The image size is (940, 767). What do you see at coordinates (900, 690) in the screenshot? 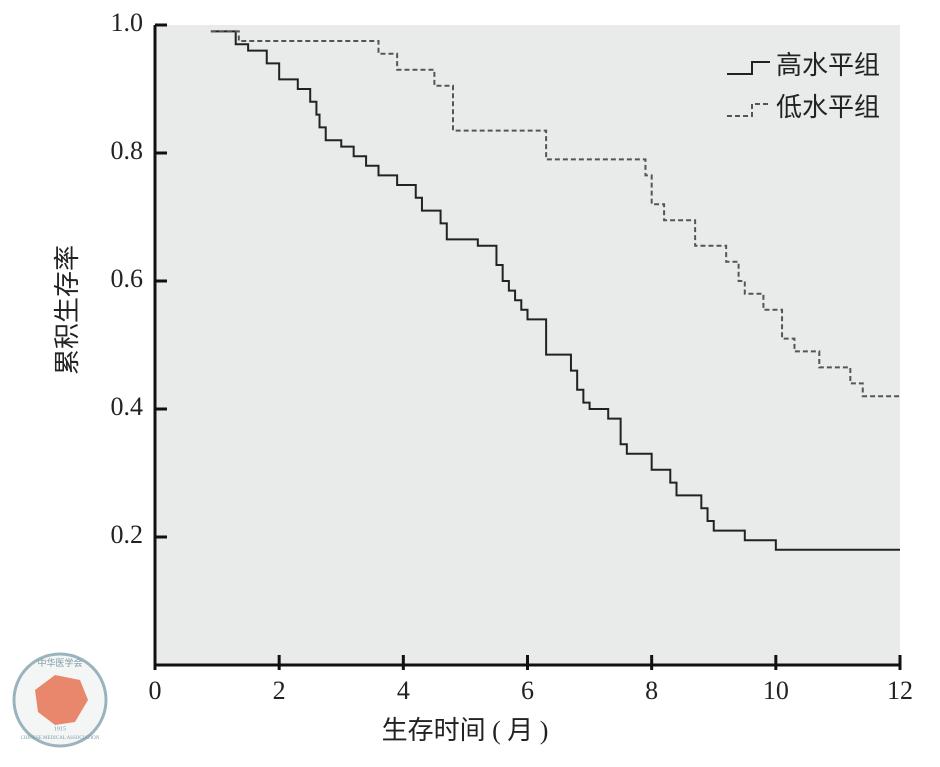
I see `x-tick-label: 12` at bounding box center [900, 690].